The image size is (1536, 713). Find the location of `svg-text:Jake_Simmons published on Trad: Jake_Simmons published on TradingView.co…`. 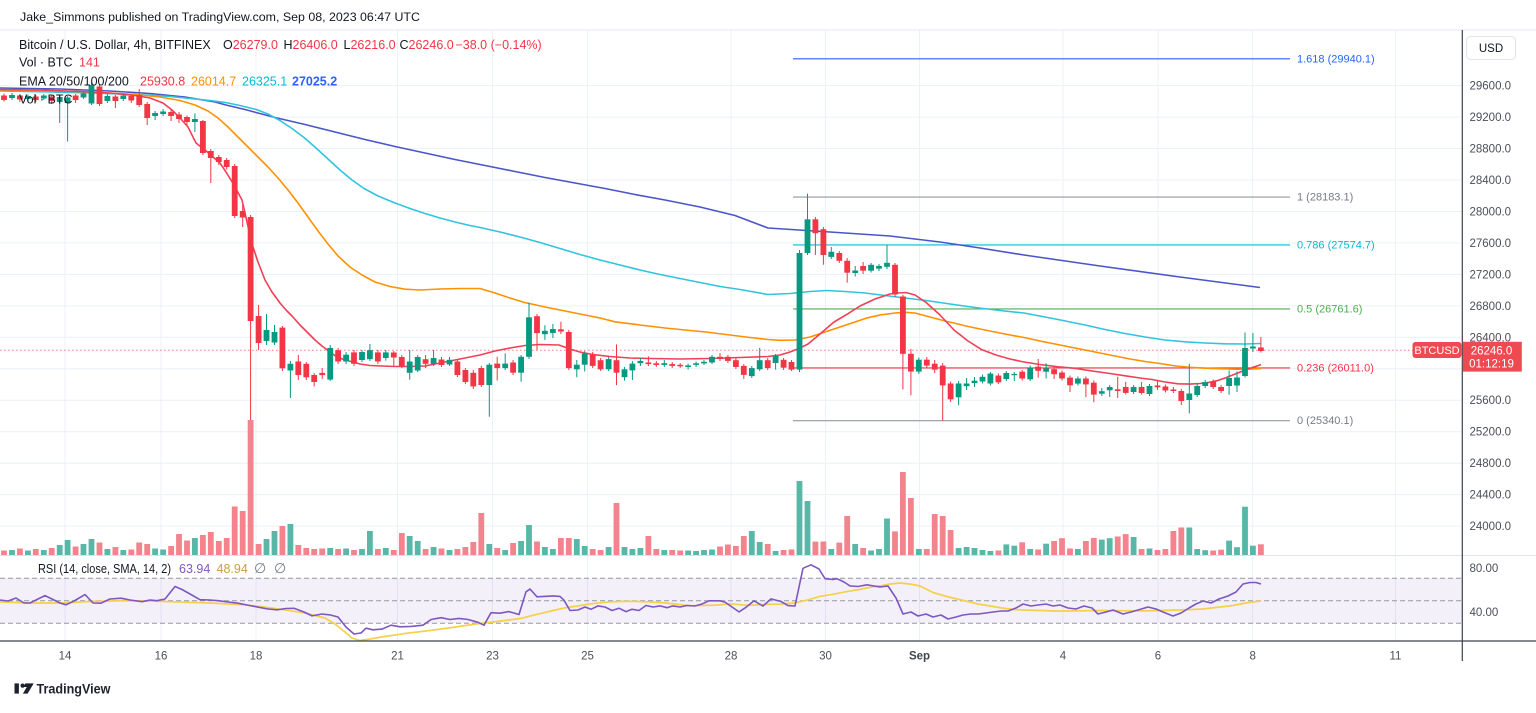

svg-text:Jake_Simmons published on Trad: Jake_Simmons published on TradingView.co… is located at coordinates (220, 17).